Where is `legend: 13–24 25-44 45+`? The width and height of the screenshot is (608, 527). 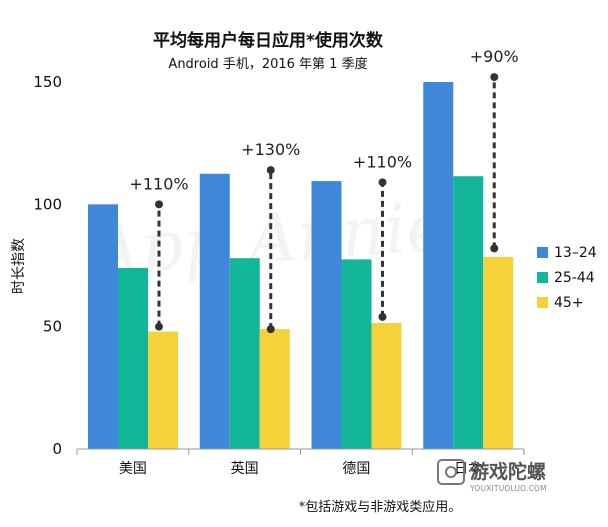 legend: 13–24 25-44 45+ is located at coordinates (567, 278).